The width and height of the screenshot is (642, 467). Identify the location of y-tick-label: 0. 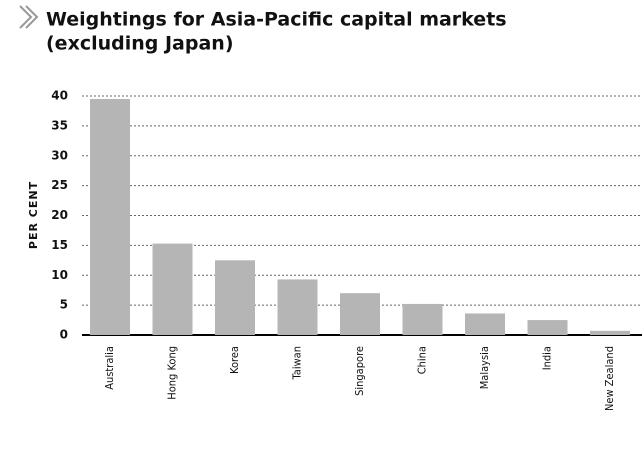
(64, 335).